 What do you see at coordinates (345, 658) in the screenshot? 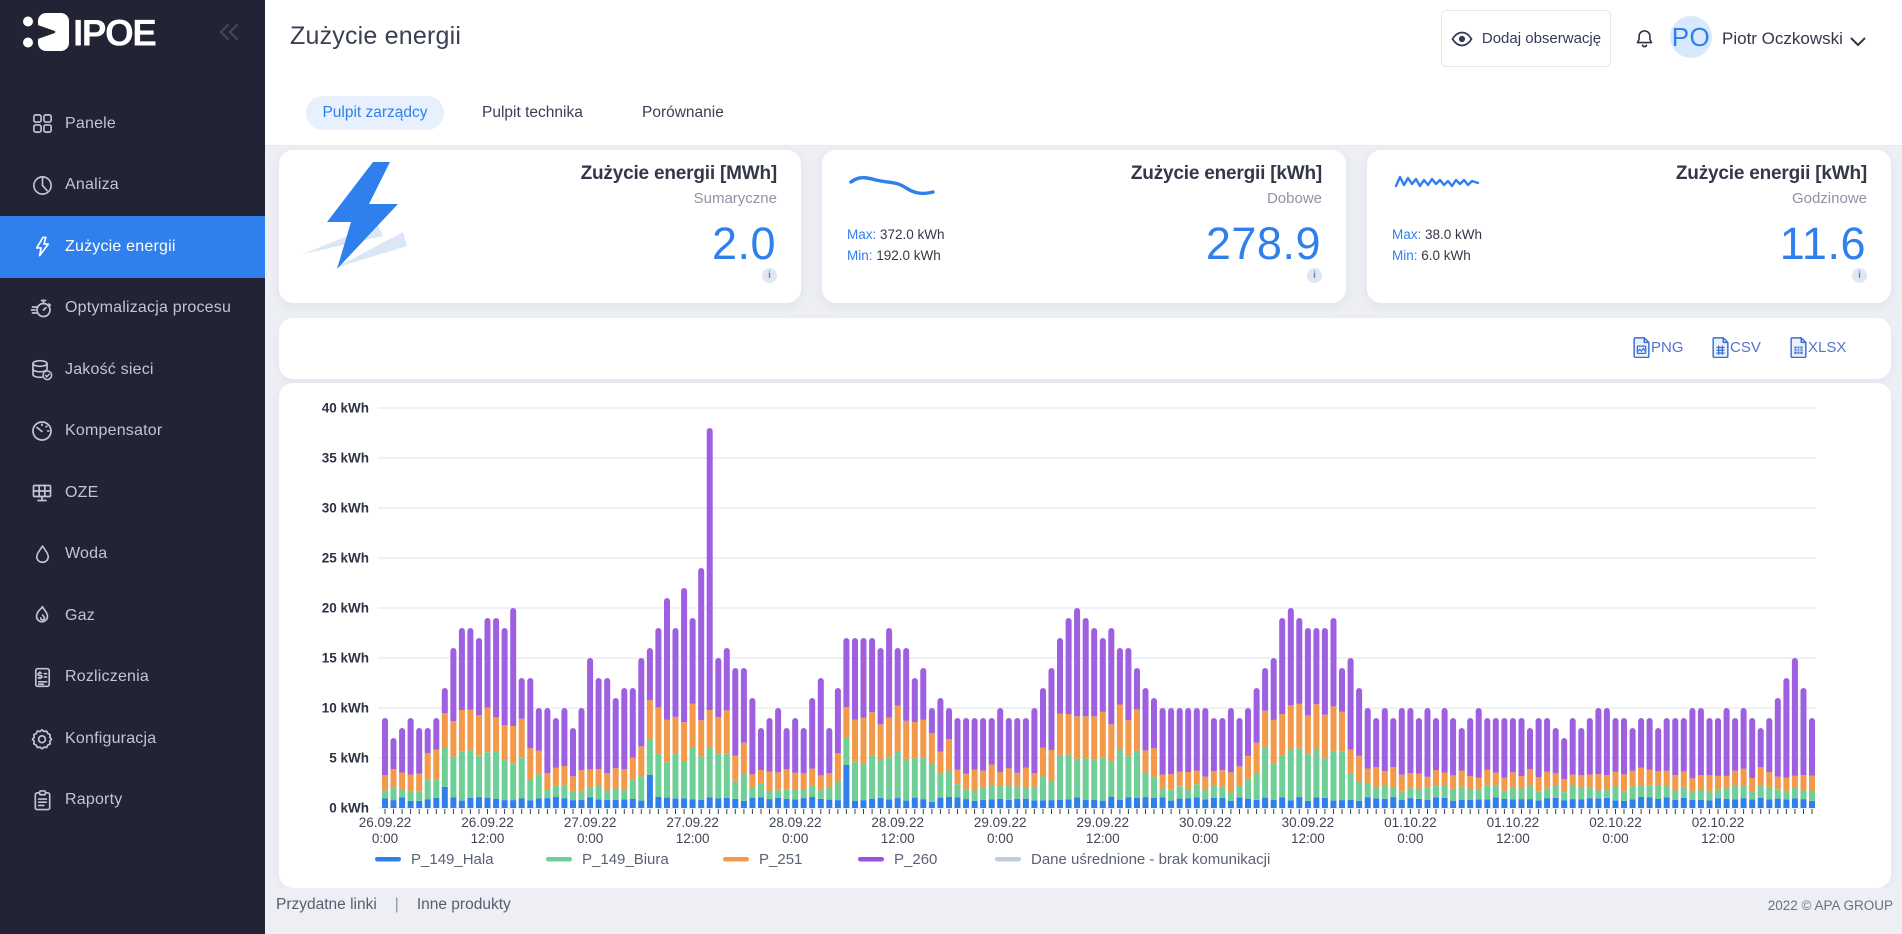
I see `svg-text: 15 kWh` at bounding box center [345, 658].